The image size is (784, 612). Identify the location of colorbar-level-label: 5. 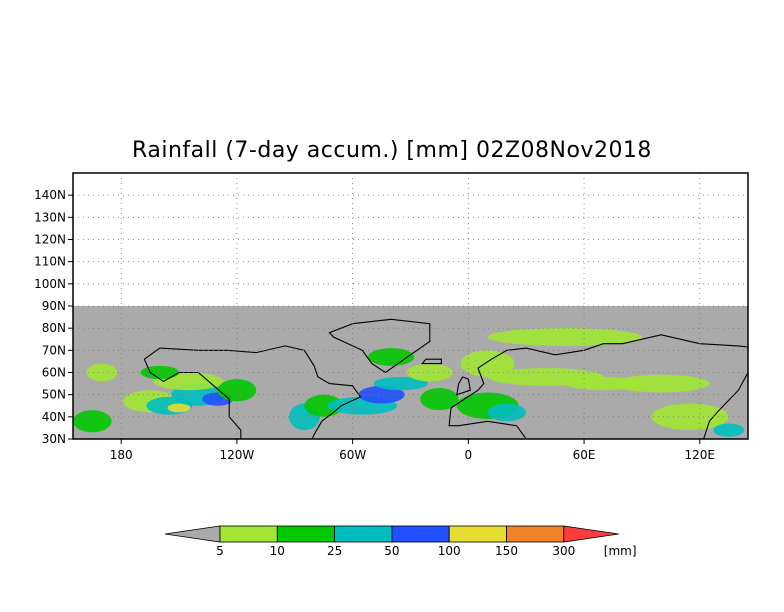
(220, 551).